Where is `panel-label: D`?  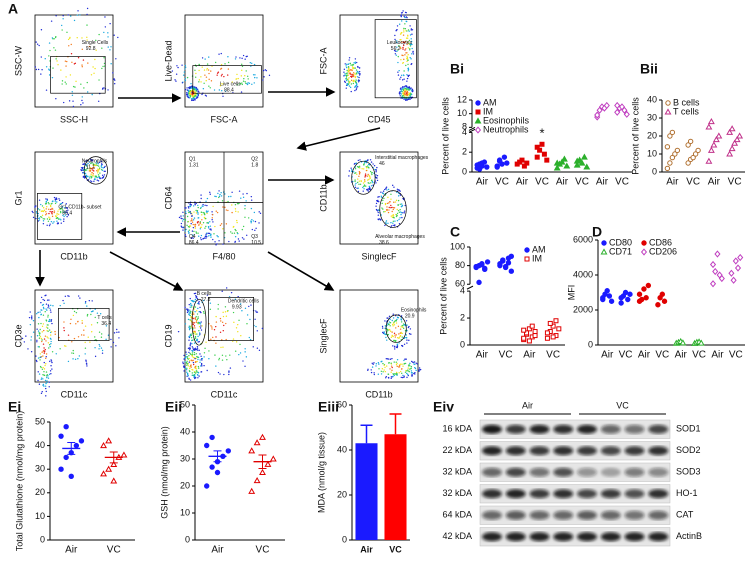
panel-label: D is located at coordinates (597, 232).